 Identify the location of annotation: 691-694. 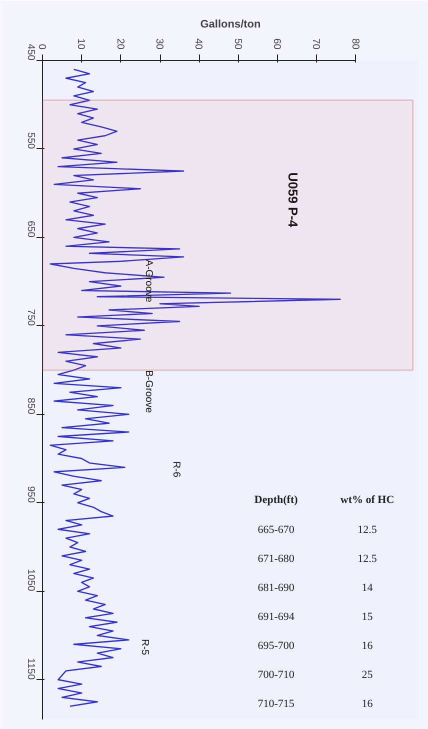
(276, 617).